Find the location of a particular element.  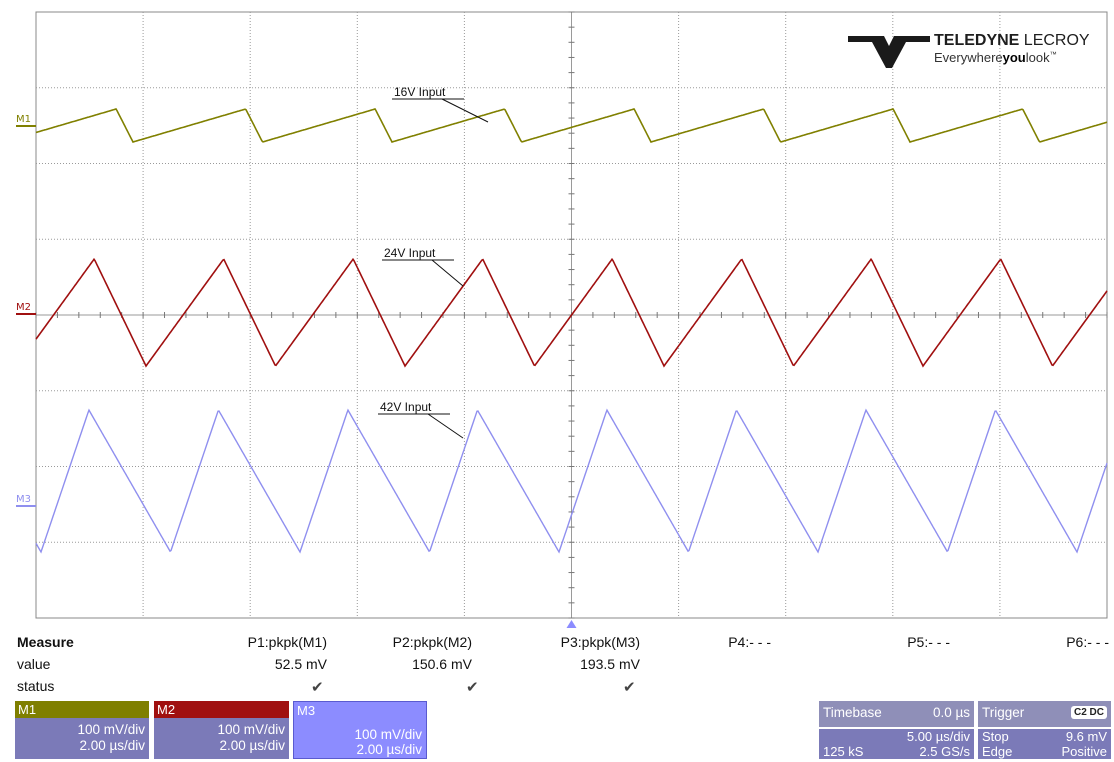

channel-m1-vdiv: 100 mV/div is located at coordinates (111, 729).